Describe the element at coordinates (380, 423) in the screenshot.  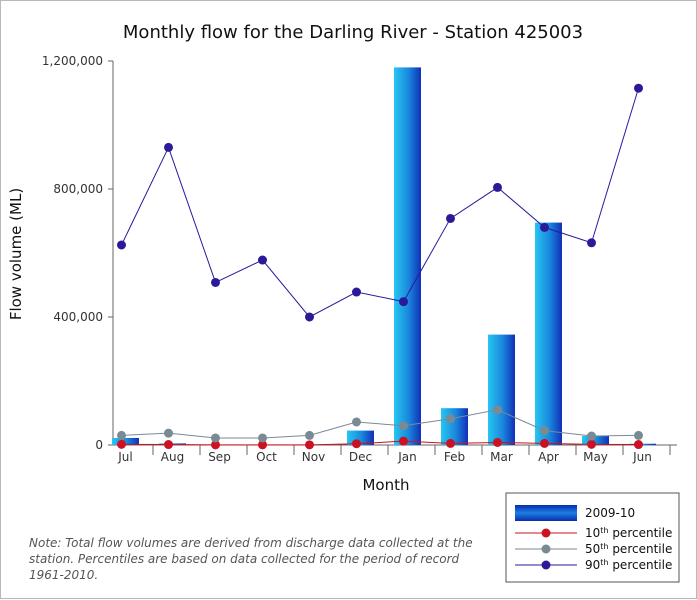
I see `series-50th-percentile` at that location.